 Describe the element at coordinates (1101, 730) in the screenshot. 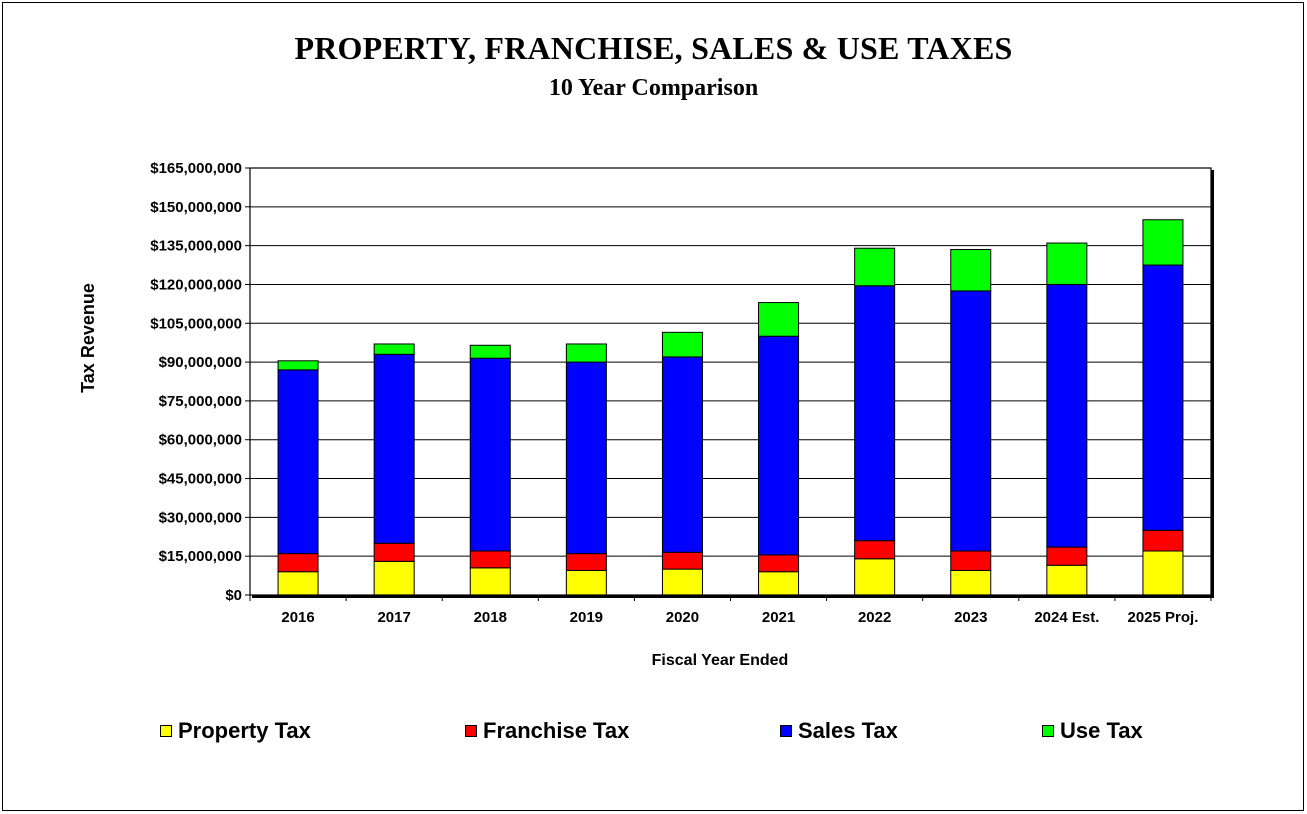

I see `legend-label: Use Tax` at that location.